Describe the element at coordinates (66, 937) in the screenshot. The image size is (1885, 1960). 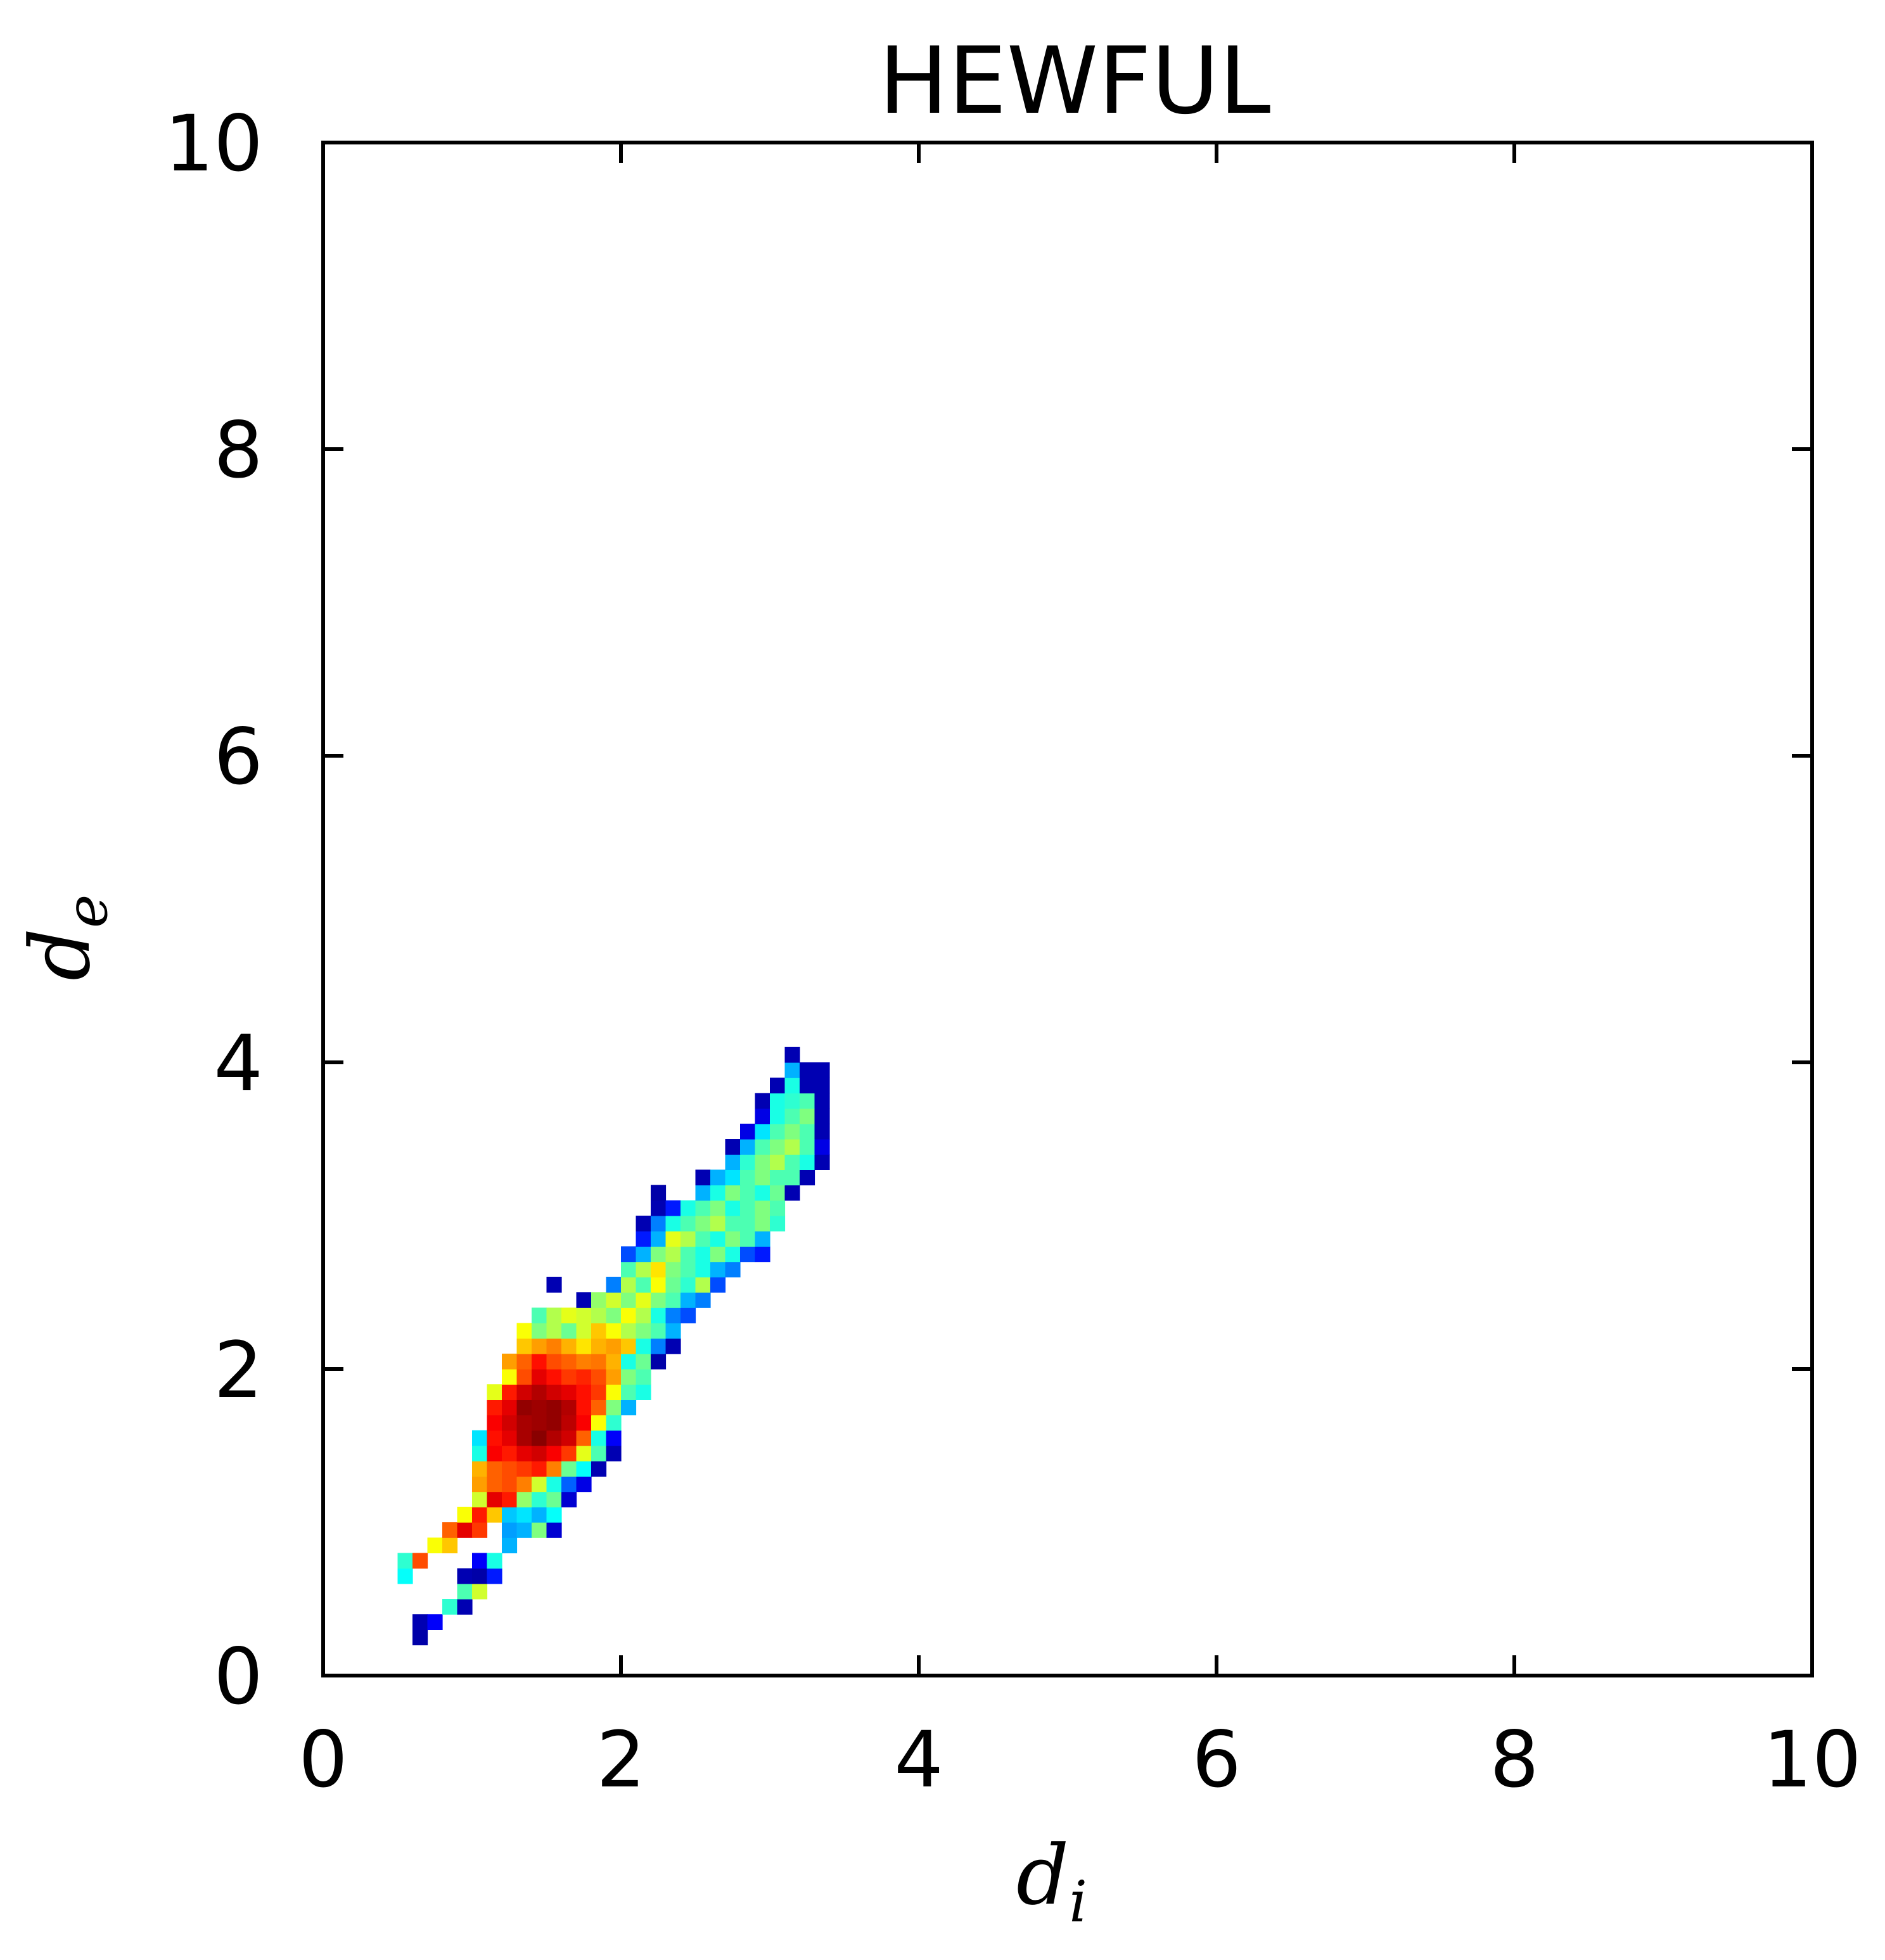
I see `y-axis-label: de` at that location.